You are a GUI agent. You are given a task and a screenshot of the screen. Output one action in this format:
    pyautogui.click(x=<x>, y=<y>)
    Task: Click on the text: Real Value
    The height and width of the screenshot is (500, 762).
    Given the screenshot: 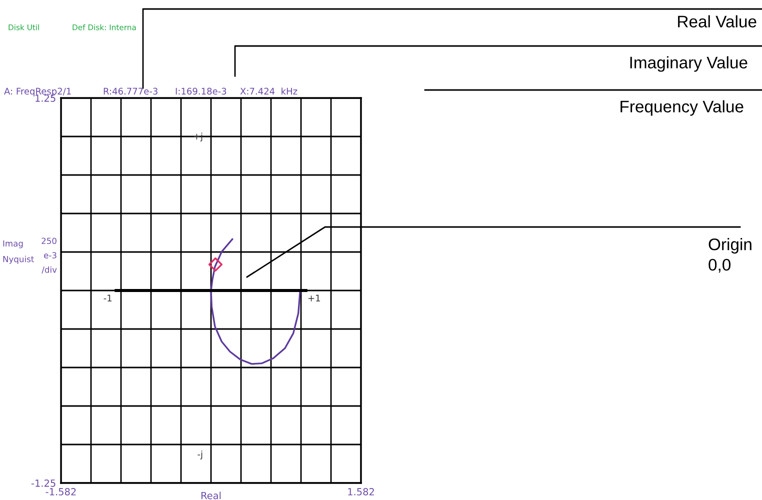 What is the action you would take?
    pyautogui.click(x=717, y=21)
    